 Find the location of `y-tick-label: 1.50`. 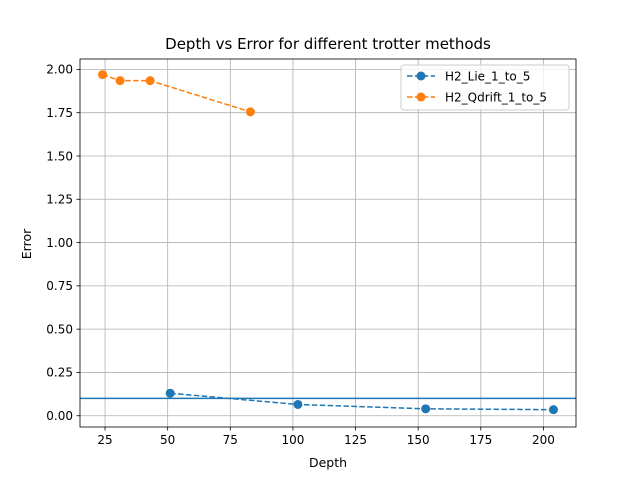

y-tick-label: 1.50 is located at coordinates (59, 156).